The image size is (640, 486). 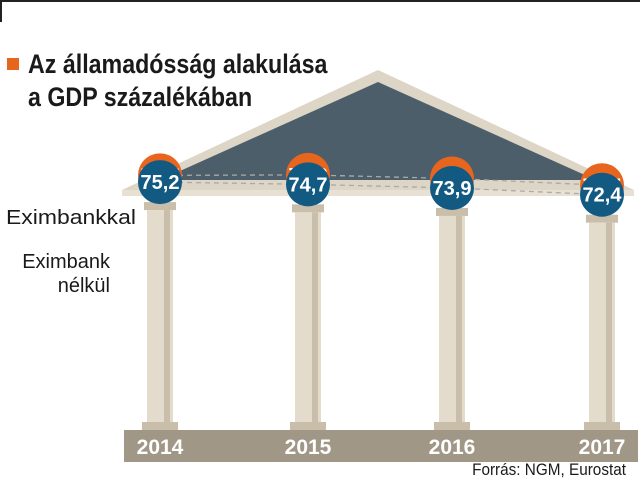 I want to click on point-eximbank-nelkul-2017, so click(x=602, y=194).